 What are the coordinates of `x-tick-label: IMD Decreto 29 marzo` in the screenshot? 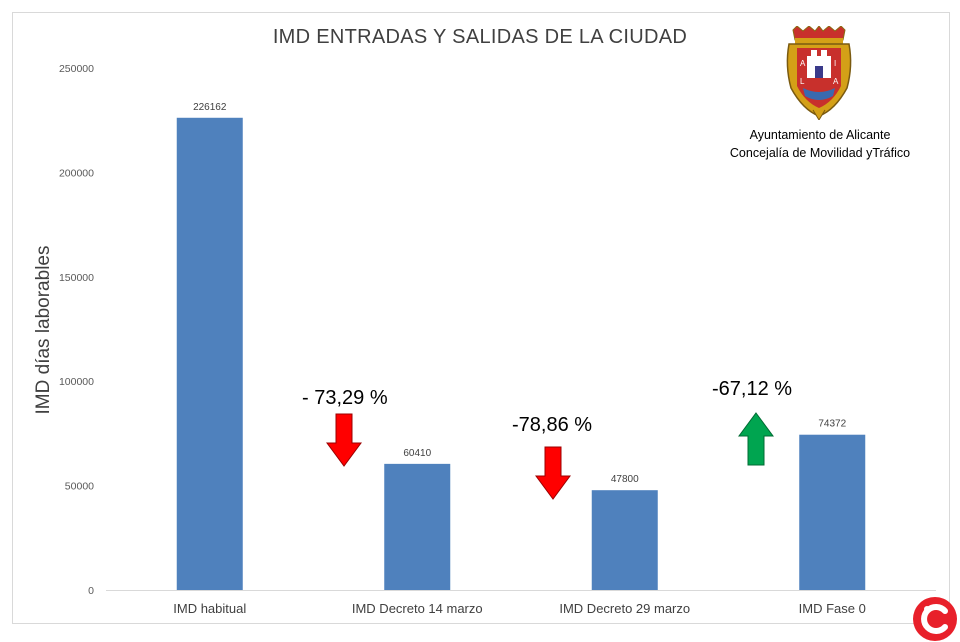 It's located at (624, 608).